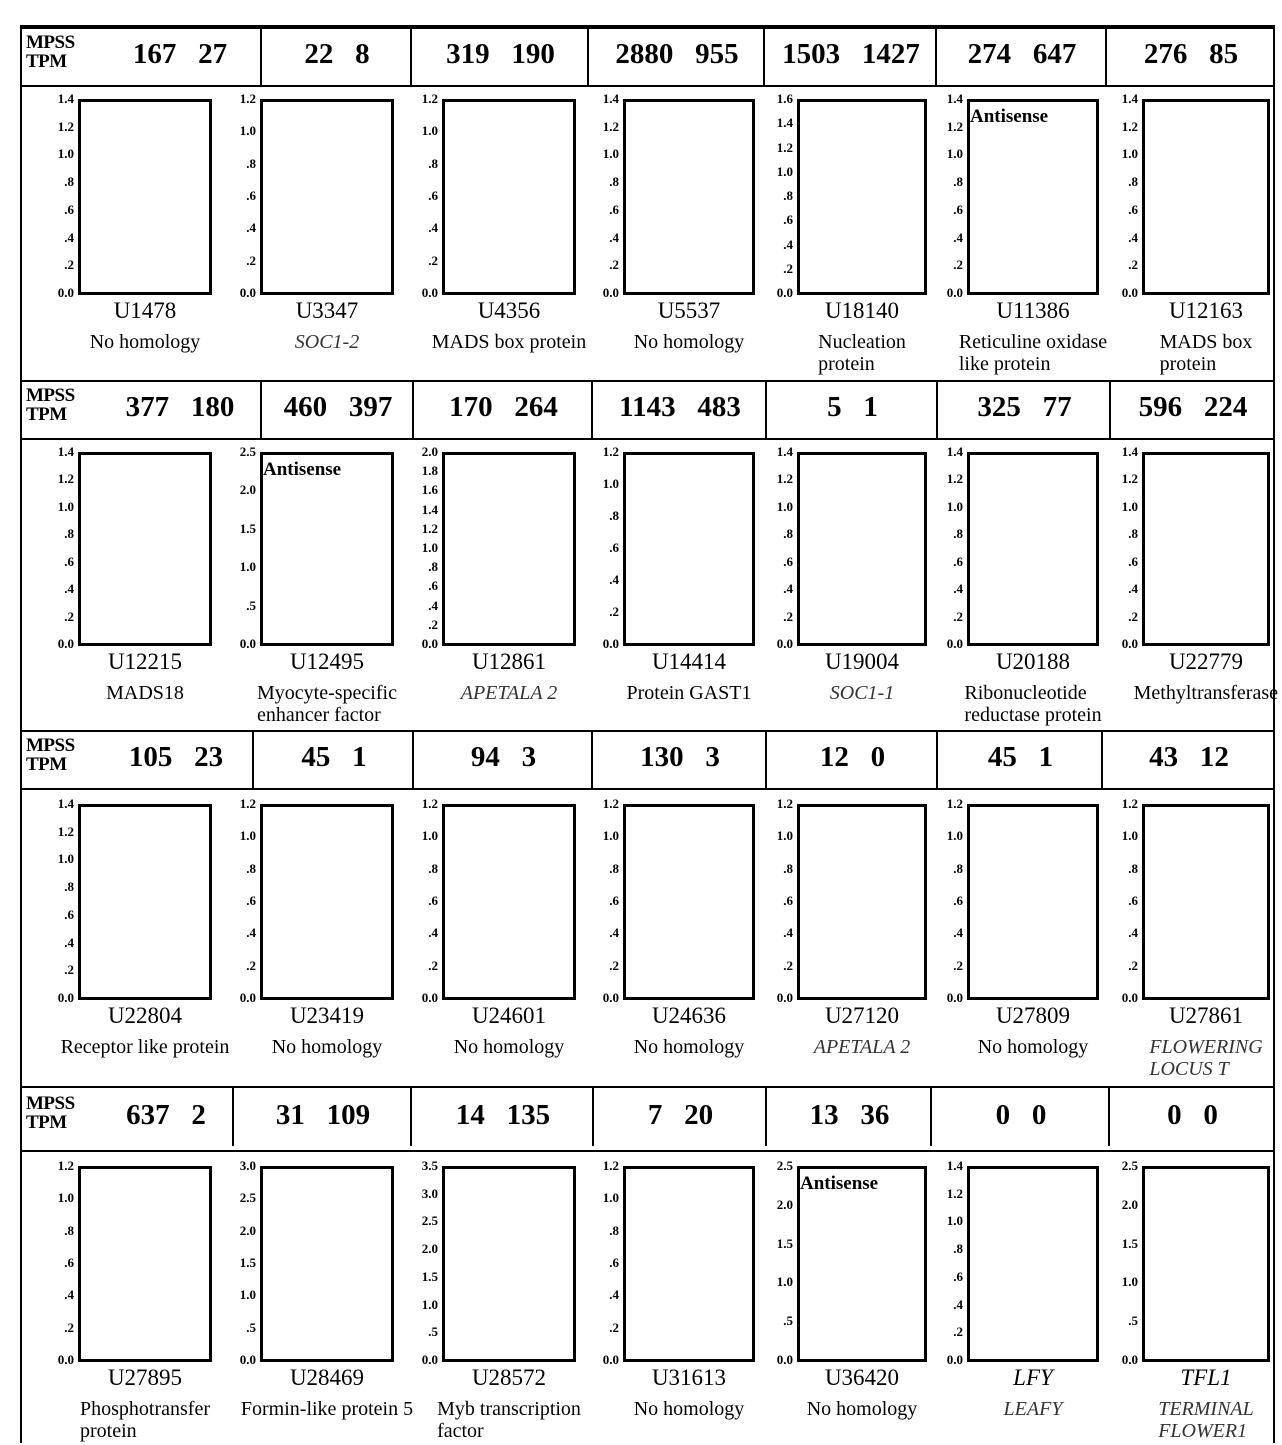 The height and width of the screenshot is (1445, 1282). What do you see at coordinates (1206, 353) in the screenshot?
I see `gene-description: MADS box protein` at bounding box center [1206, 353].